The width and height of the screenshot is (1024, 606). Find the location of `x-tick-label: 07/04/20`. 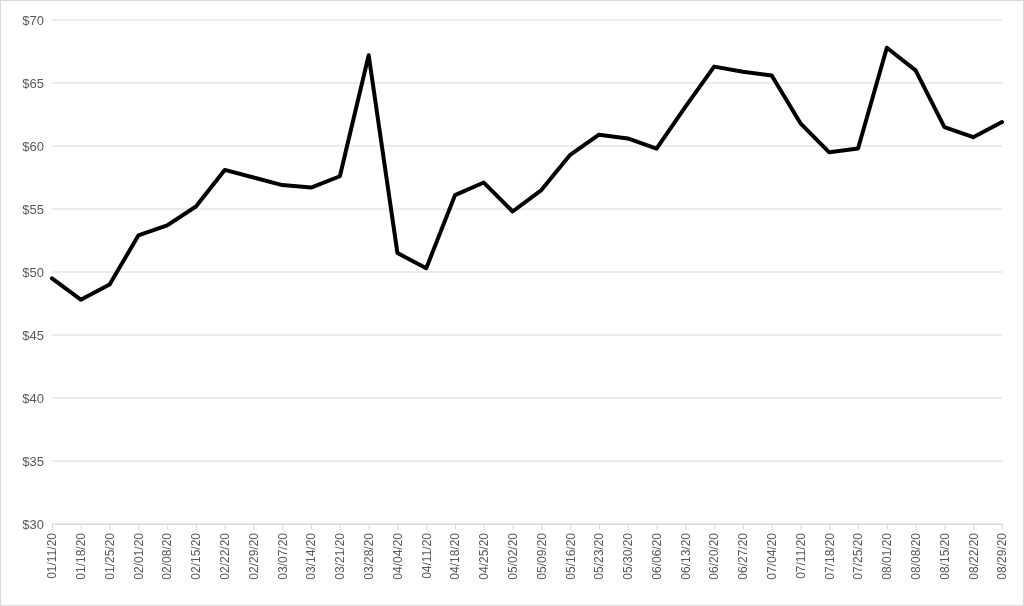

x-tick-label: 07/04/20 is located at coordinates (772, 556).